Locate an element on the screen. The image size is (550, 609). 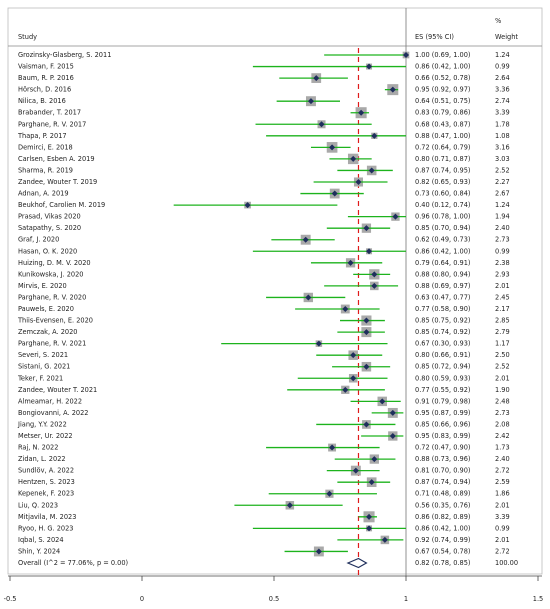
study-label: Graf, J. 2020 is located at coordinates (38, 240).